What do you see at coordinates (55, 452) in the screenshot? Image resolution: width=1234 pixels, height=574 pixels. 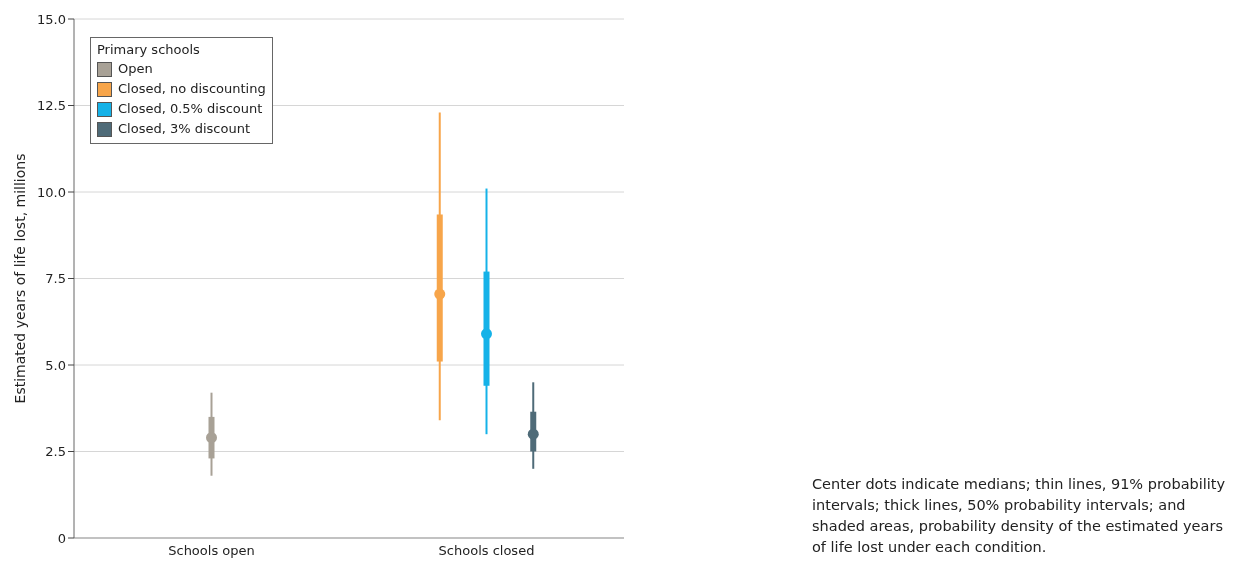 I see `y-tick-label: 2.5` at bounding box center [55, 452].